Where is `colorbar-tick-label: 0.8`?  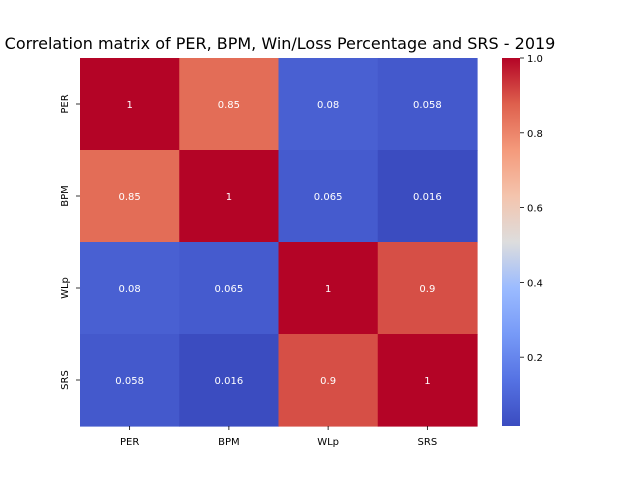
colorbar-tick-label: 0.8 is located at coordinates (535, 134).